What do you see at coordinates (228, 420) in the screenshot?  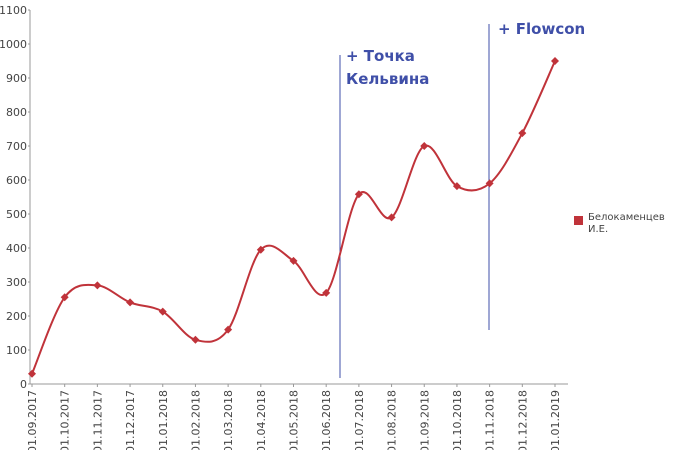 I see `x-tick-label: 01.03.2018` at bounding box center [228, 420].